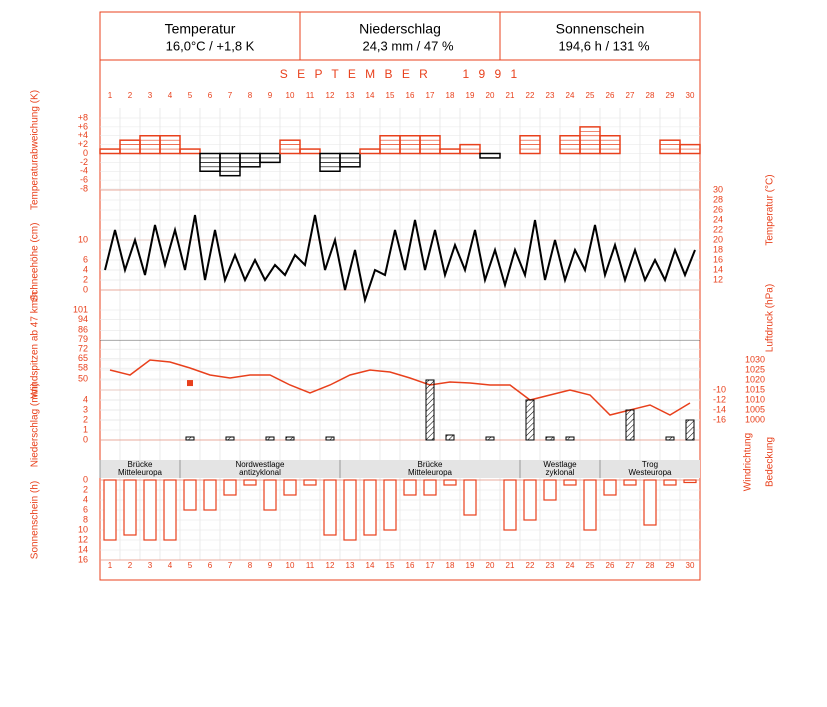  What do you see at coordinates (719, 409) in the screenshot?
I see `y-tick-label: -14` at bounding box center [719, 409].